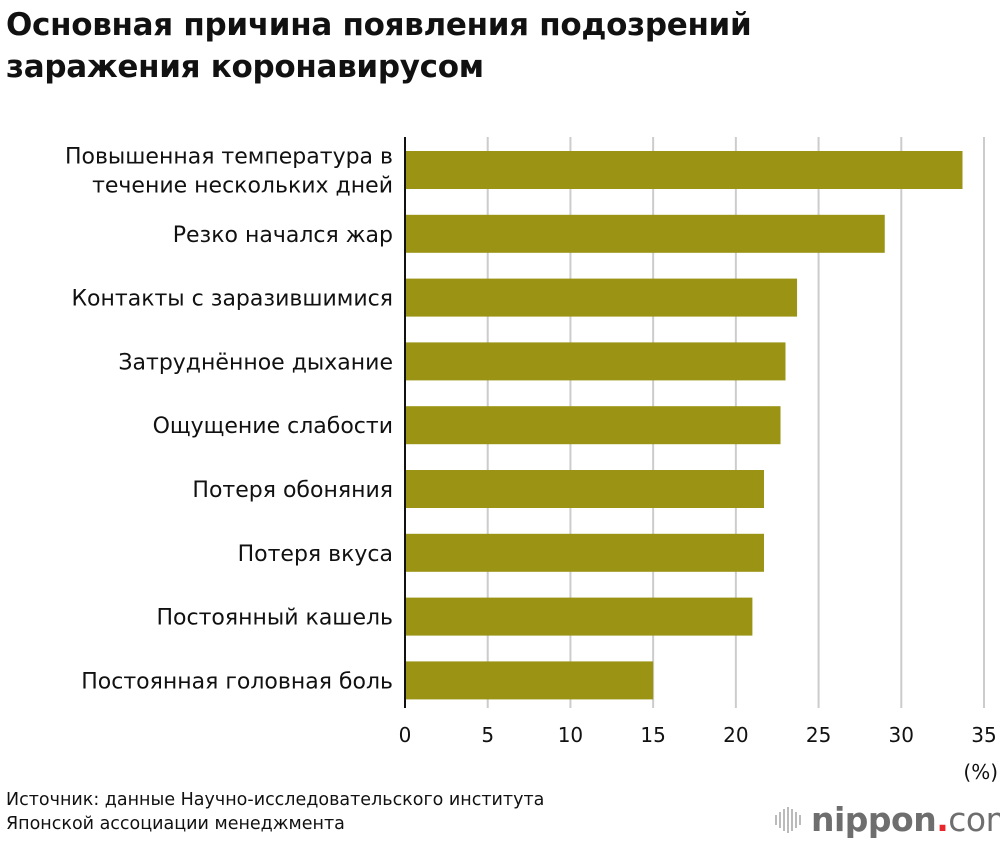 This screenshot has height=842, width=1000. What do you see at coordinates (175, 824) in the screenshot?
I see `source-line: Японской ассоциации менеджмента` at bounding box center [175, 824].